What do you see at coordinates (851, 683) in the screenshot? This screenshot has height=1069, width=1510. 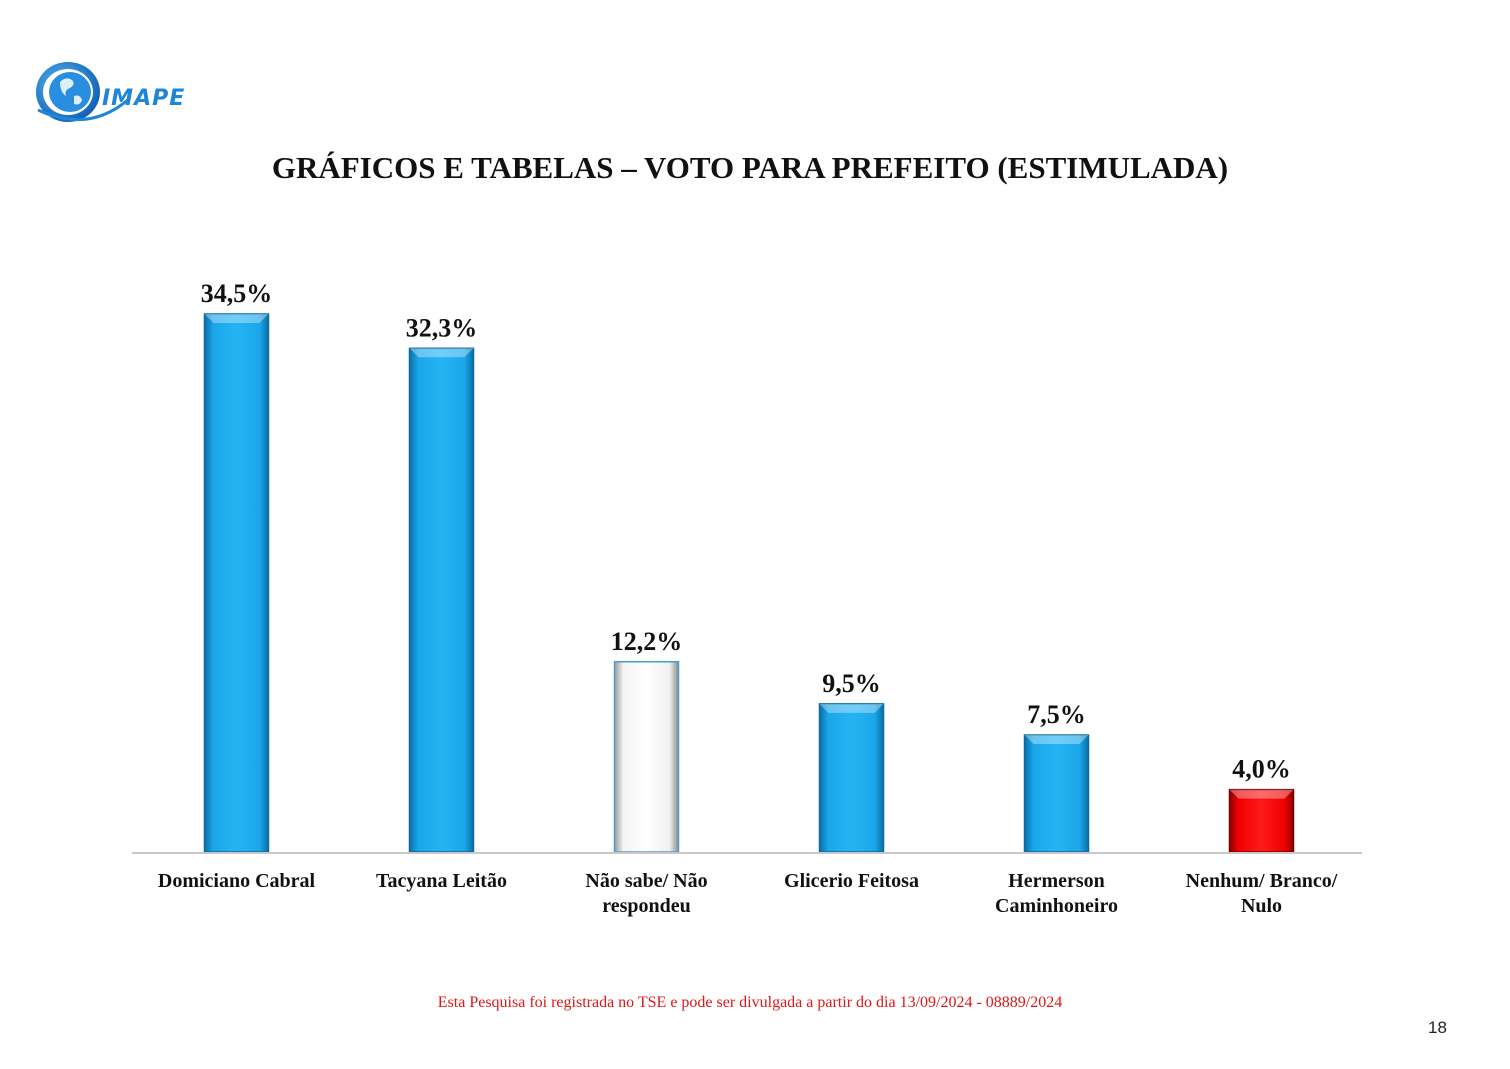 I see `value-label-3: 9,5%` at bounding box center [851, 683].